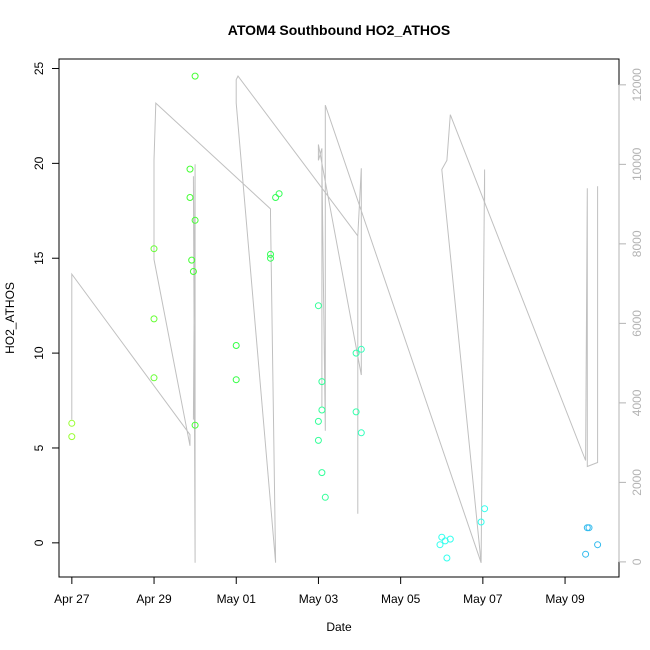 The width and height of the screenshot is (650, 650). Describe the element at coordinates (637, 561) in the screenshot. I see `y-right-tick-label: 0` at that location.